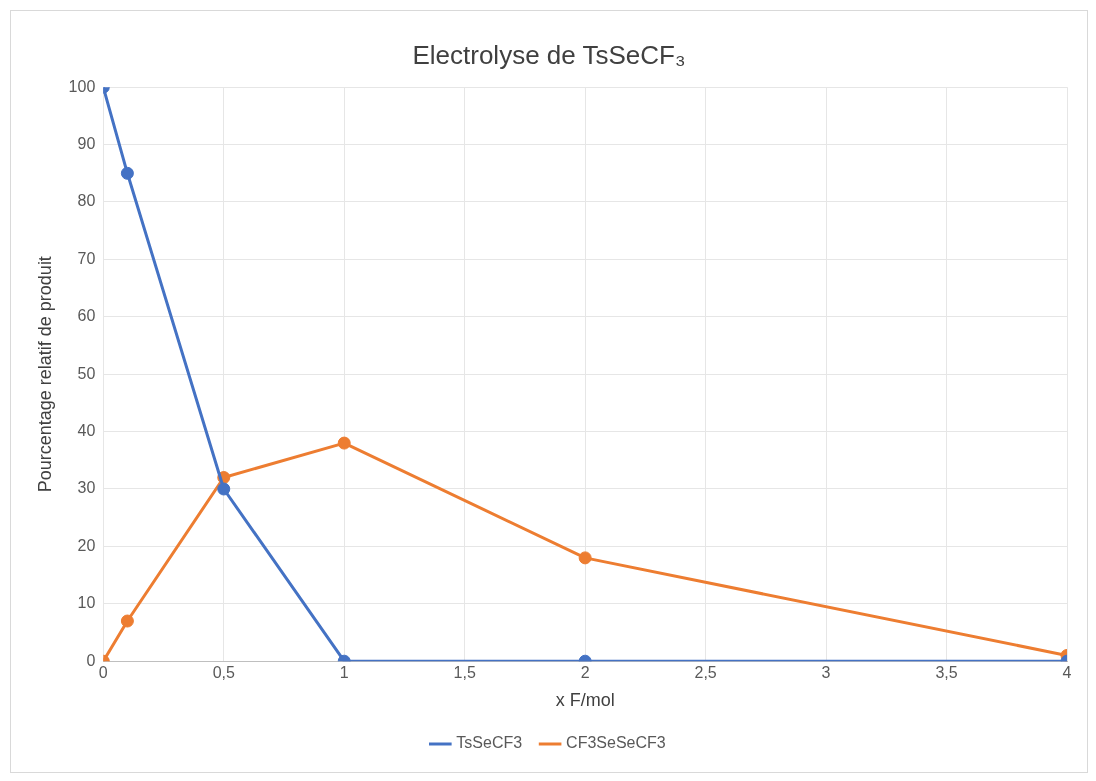 The image size is (1096, 781). I want to click on x-tick-label: 1,5, so click(464, 673).